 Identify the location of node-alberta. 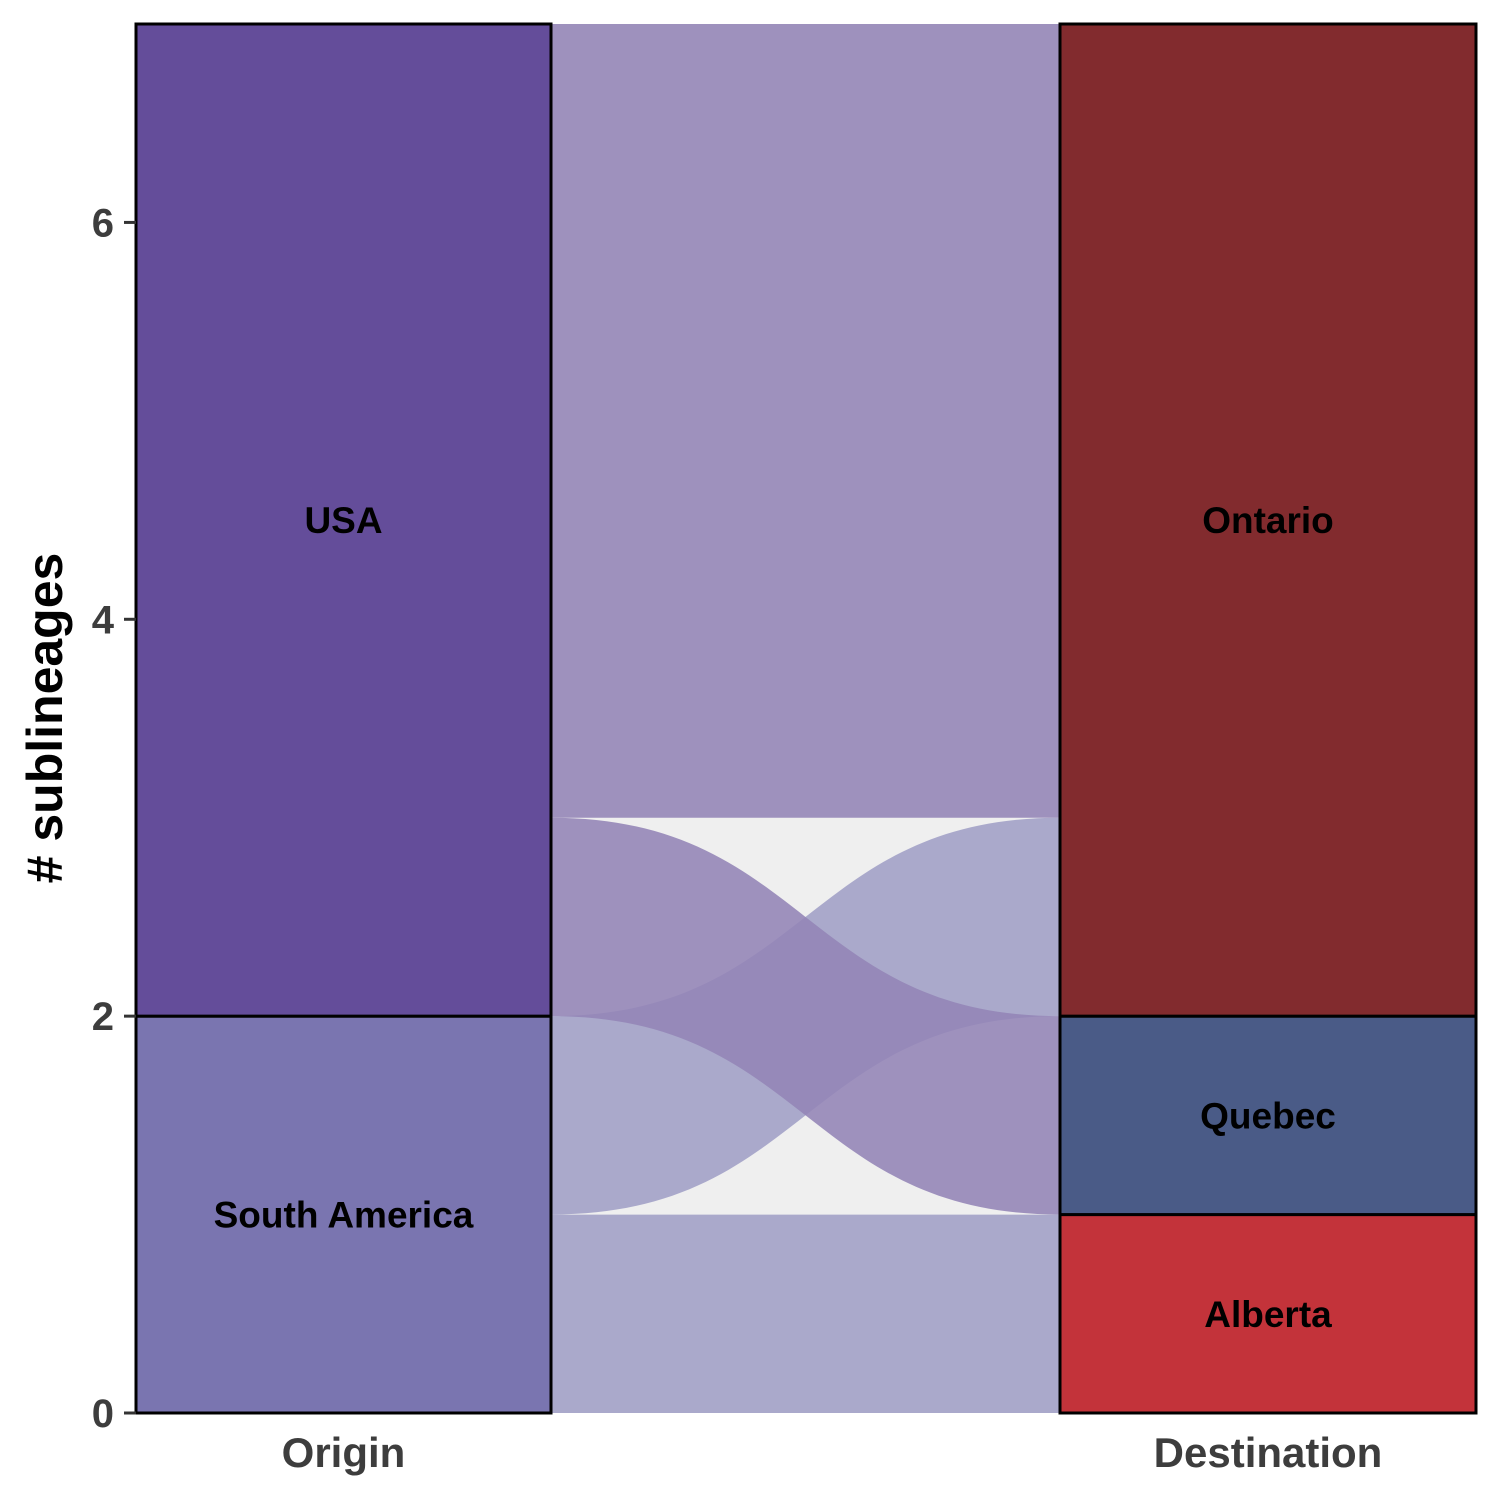
(1268, 1314).